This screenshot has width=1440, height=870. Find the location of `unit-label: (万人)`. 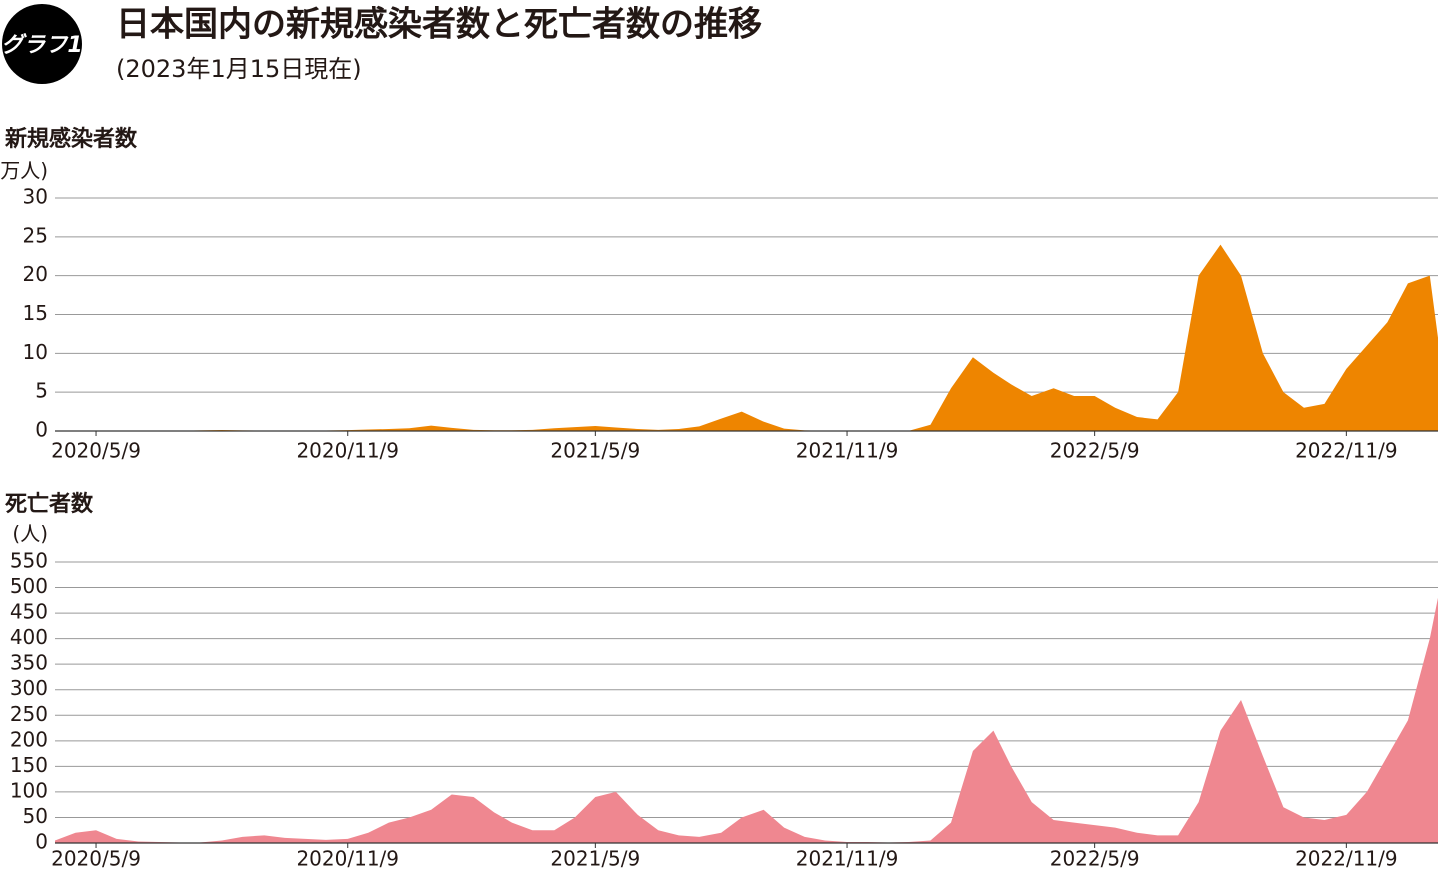

unit-label: (万人) is located at coordinates (24, 171).